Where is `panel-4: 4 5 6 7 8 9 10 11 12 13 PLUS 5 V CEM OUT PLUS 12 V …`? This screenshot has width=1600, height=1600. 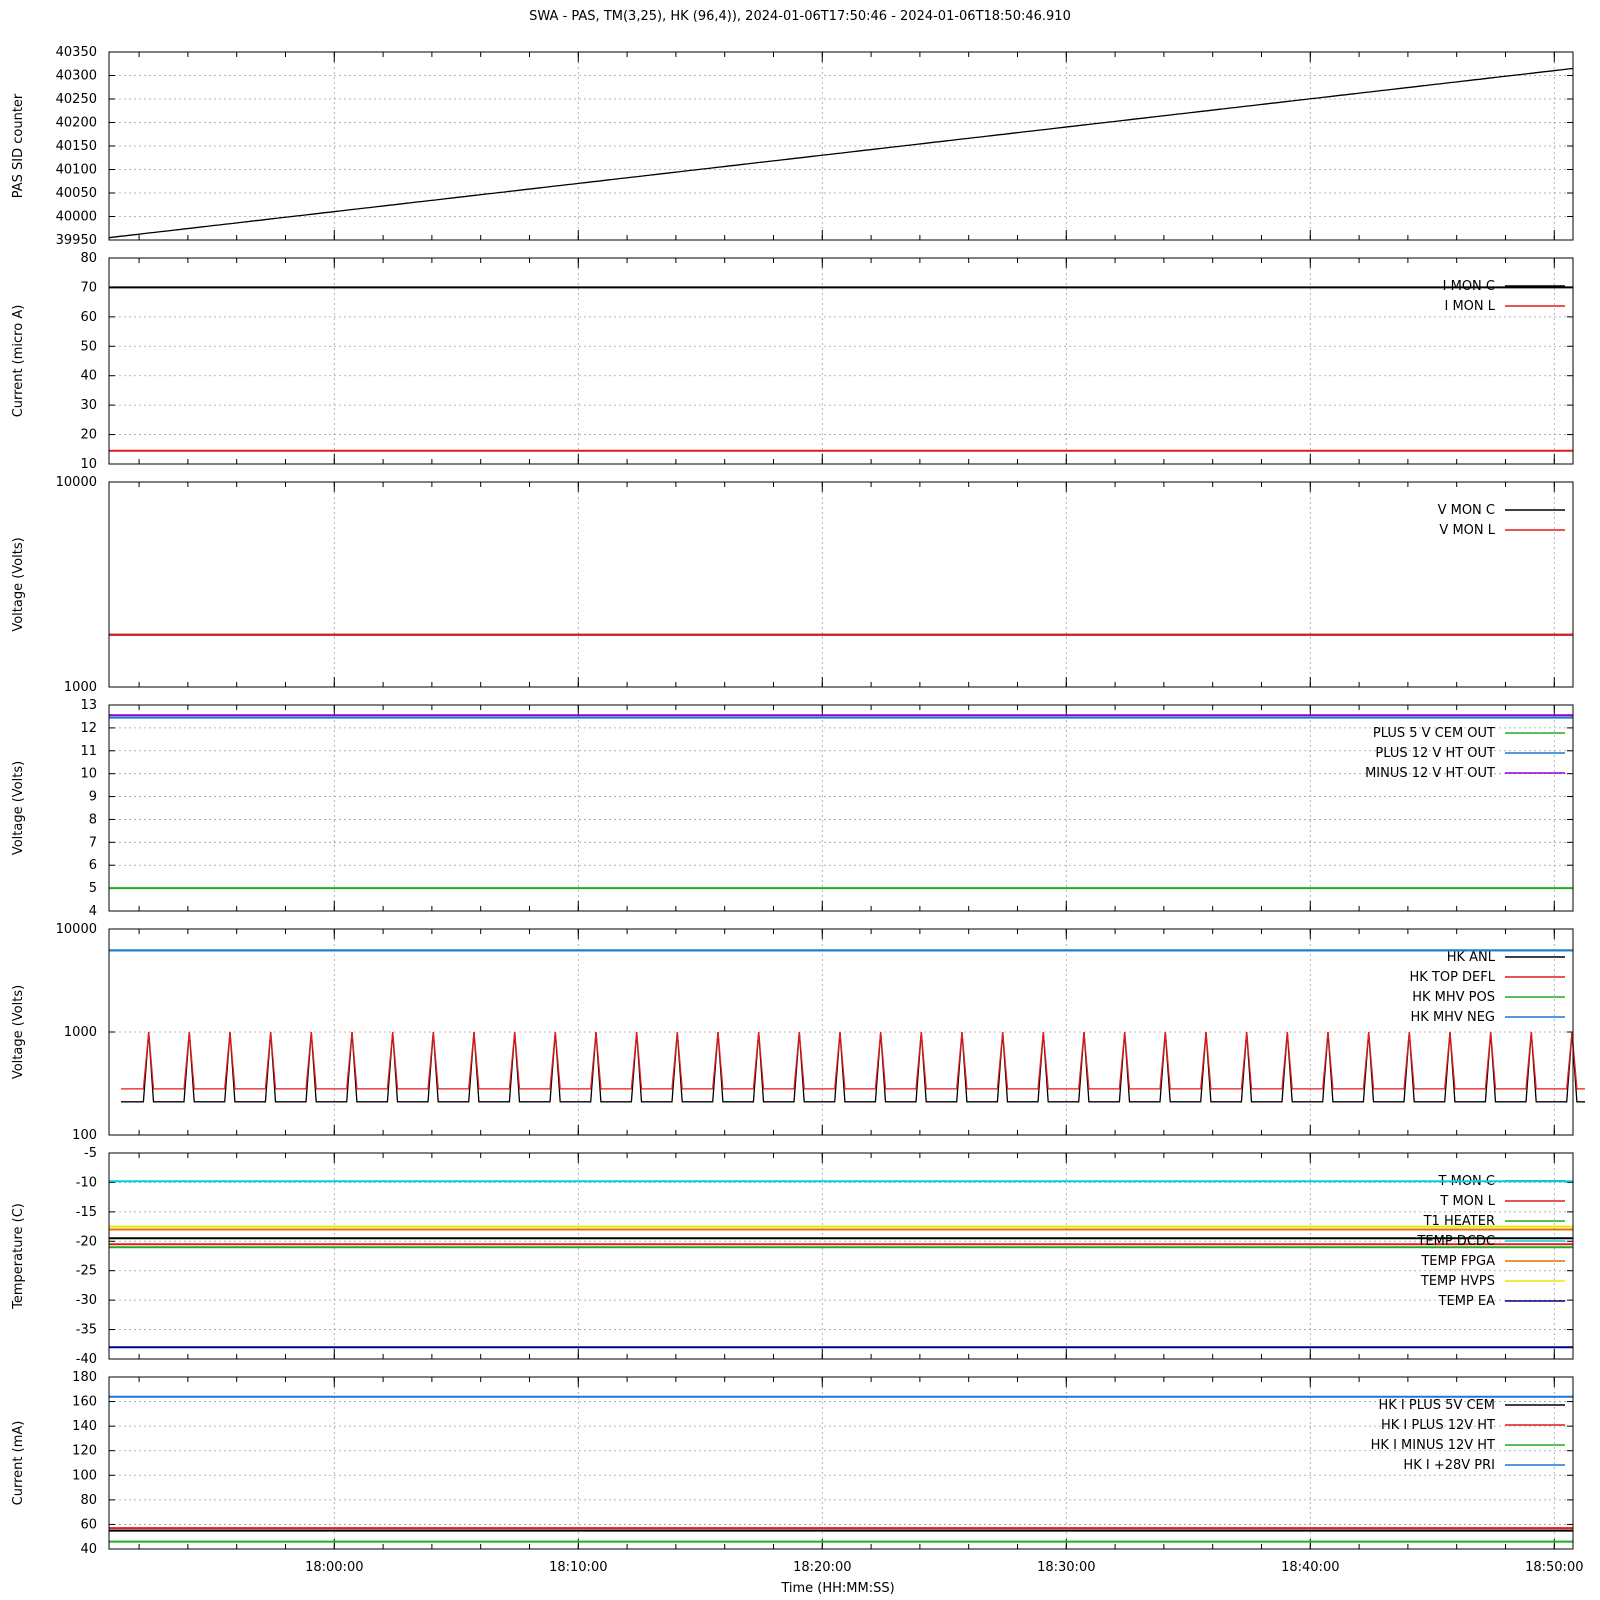
panel-4: 4 5 6 7 8 9 10 11 12 13 PLUS 5 V CEM OUT PLUS 12 V … is located at coordinates (792, 808).